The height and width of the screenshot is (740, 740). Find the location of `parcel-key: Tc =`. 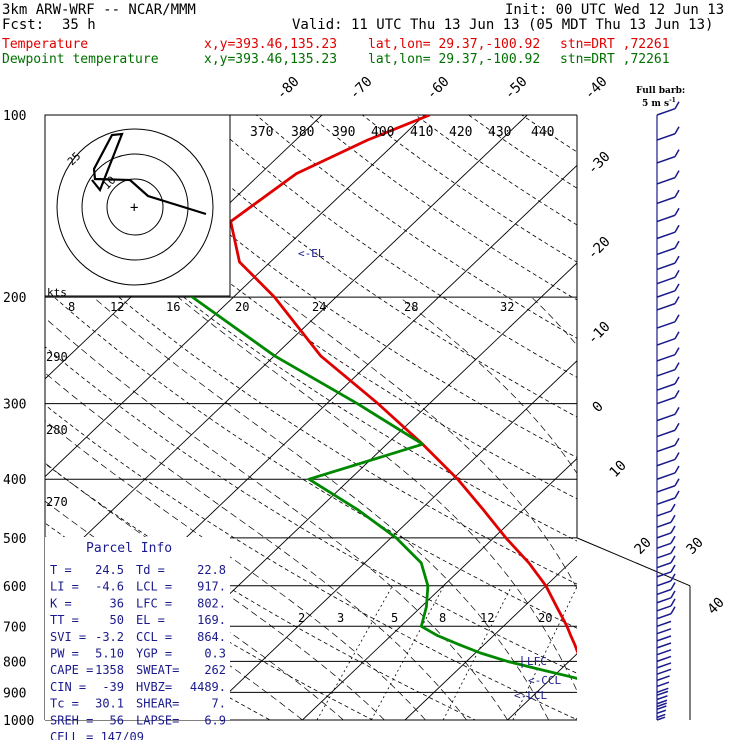

parcel-key: Tc = is located at coordinates (64, 704).